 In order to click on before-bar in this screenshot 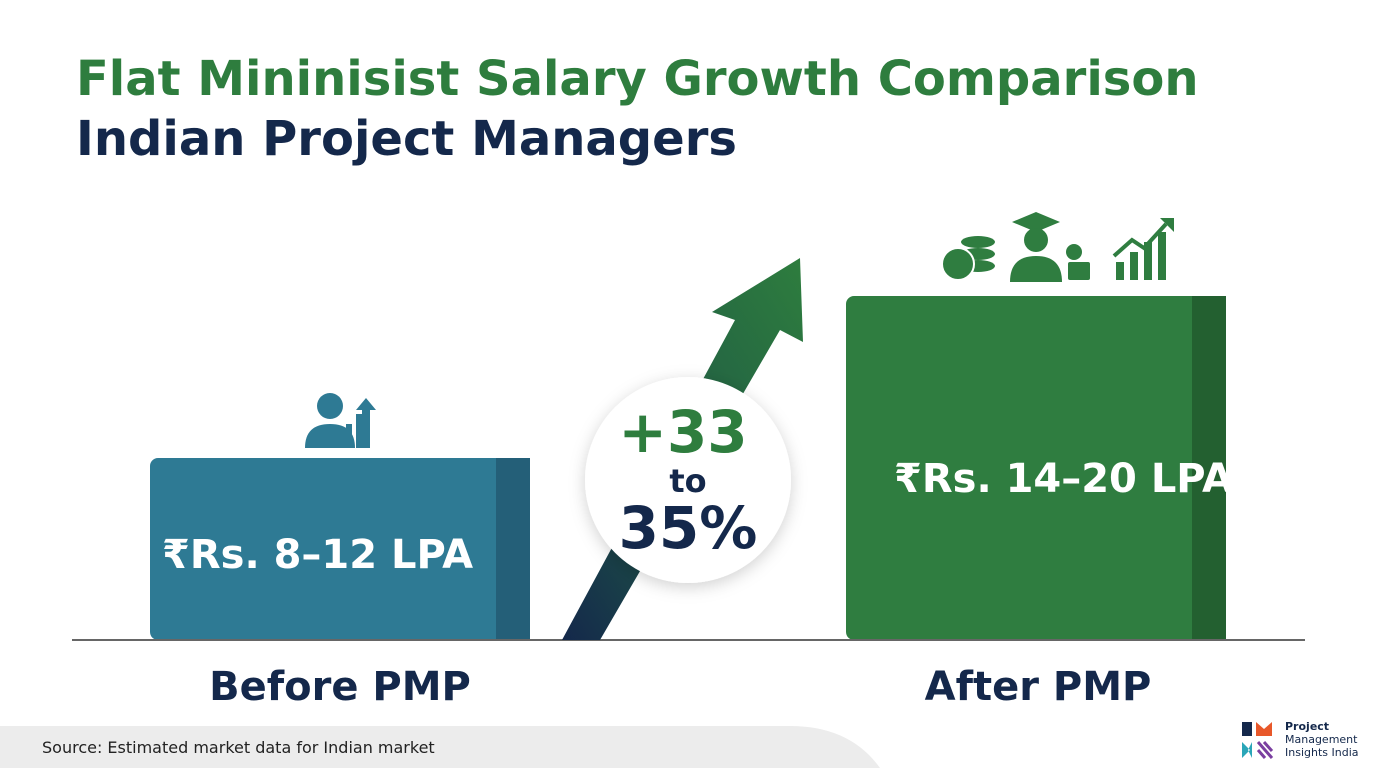, I will do `click(340, 549)`.